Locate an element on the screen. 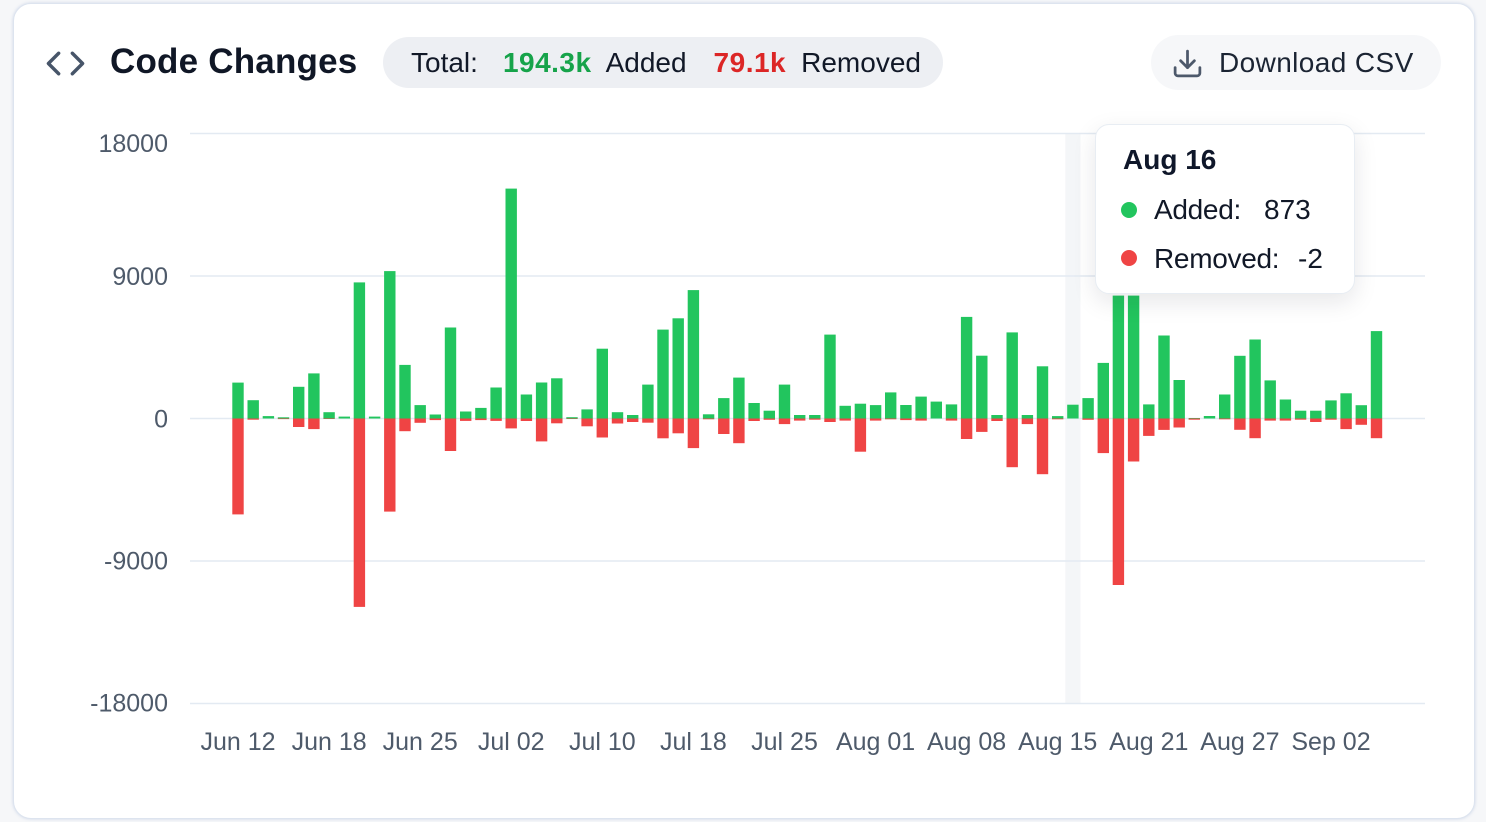  svg-text: Jul 02 is located at coordinates (511, 742).